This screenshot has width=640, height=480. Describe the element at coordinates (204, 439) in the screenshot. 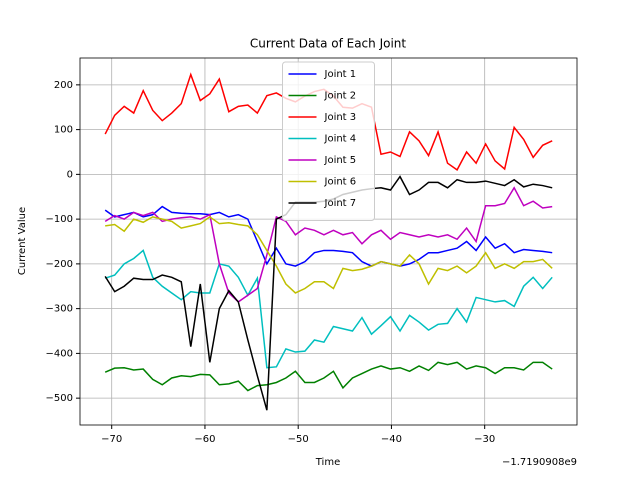

I see `x-tick-label: −60` at that location.